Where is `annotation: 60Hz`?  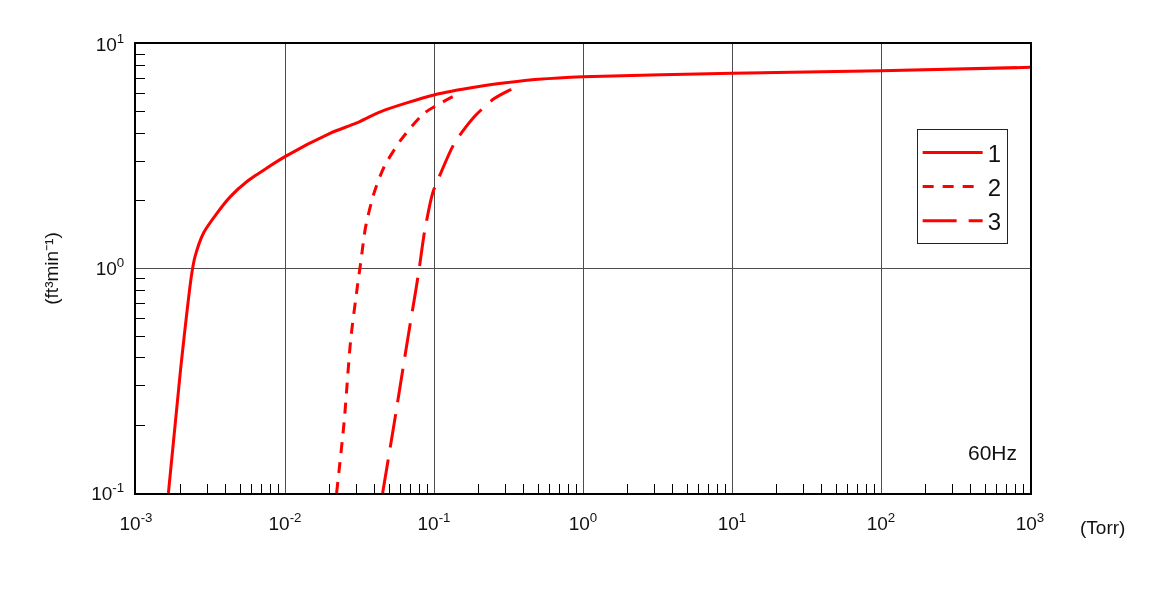 annotation: 60Hz is located at coordinates (993, 452).